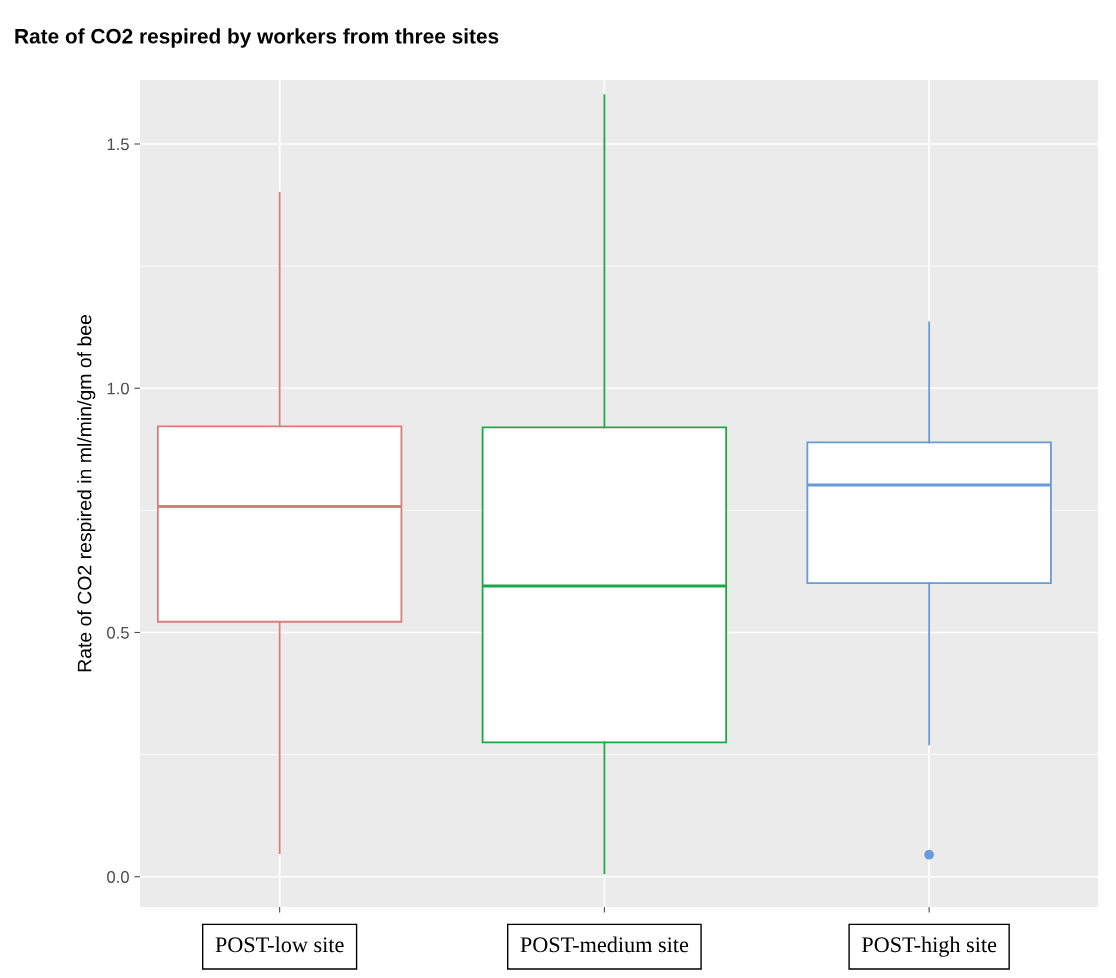  What do you see at coordinates (257, 38) in the screenshot?
I see `chart-title: Rate of CO2 respired by workers from three sites` at bounding box center [257, 38].